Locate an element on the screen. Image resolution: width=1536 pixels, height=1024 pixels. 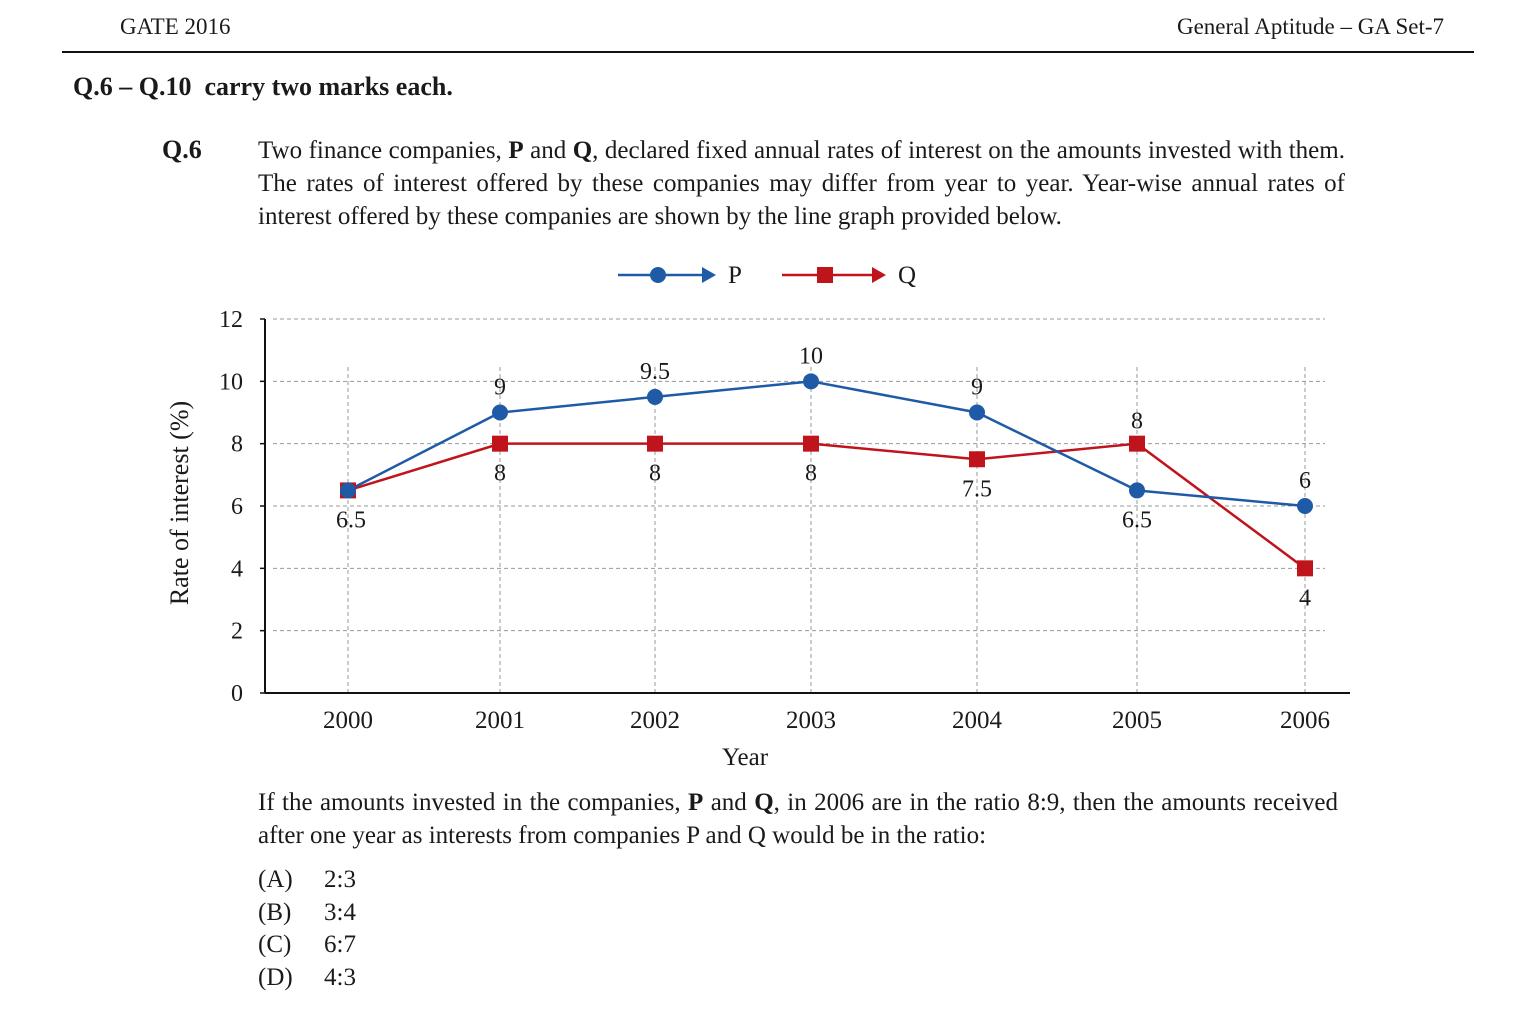
legend-p-label: P is located at coordinates (735, 275).